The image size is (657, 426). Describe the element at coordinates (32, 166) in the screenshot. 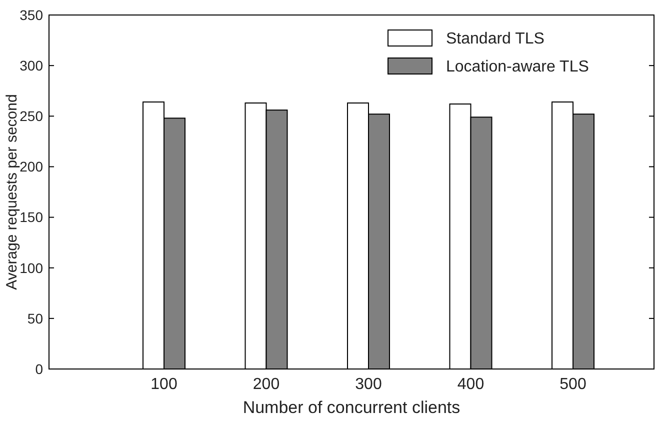

I see `y-tick-label: 200` at that location.